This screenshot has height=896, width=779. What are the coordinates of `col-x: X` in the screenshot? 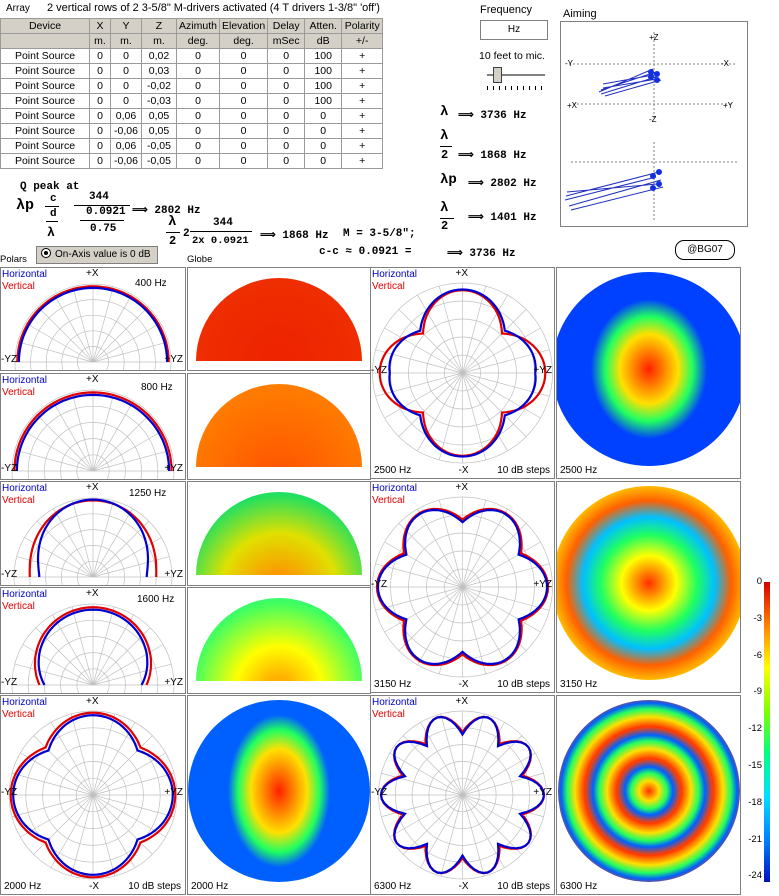 It's located at (100, 26).